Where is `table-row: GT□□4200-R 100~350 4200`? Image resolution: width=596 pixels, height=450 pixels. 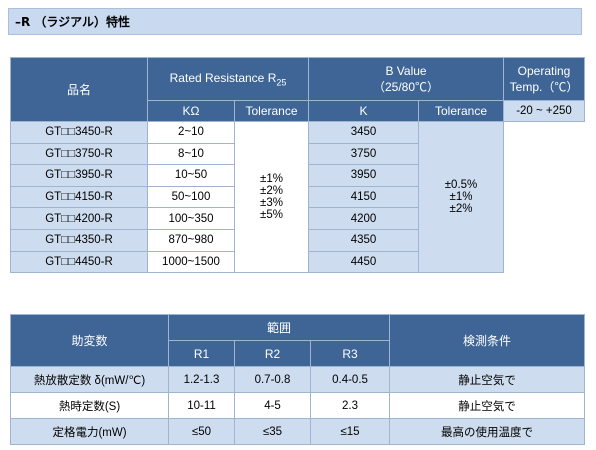 table-row: GT□□4200-R 100~350 4200 is located at coordinates (297, 218).